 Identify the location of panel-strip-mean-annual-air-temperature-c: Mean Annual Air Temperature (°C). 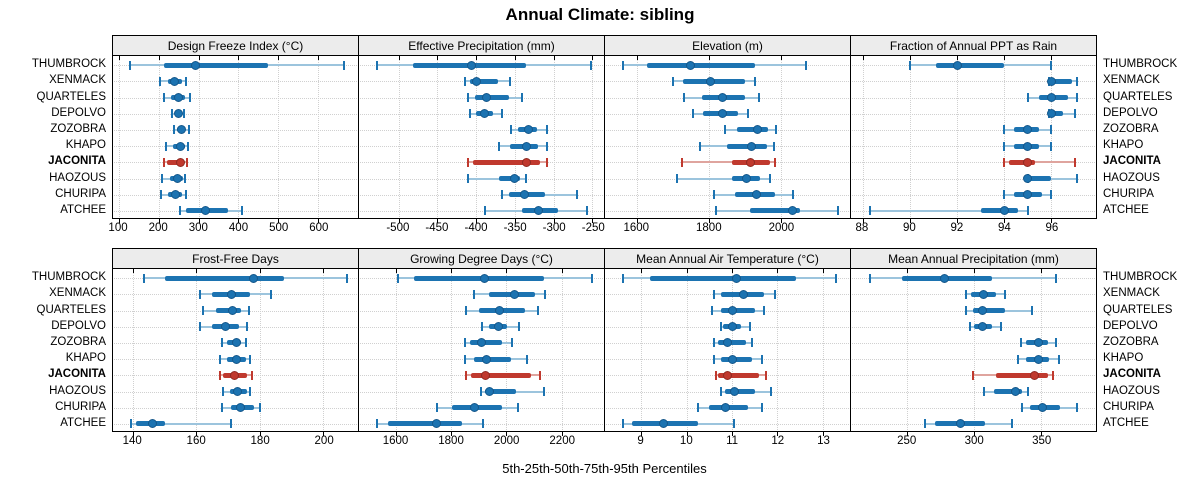
(727, 258).